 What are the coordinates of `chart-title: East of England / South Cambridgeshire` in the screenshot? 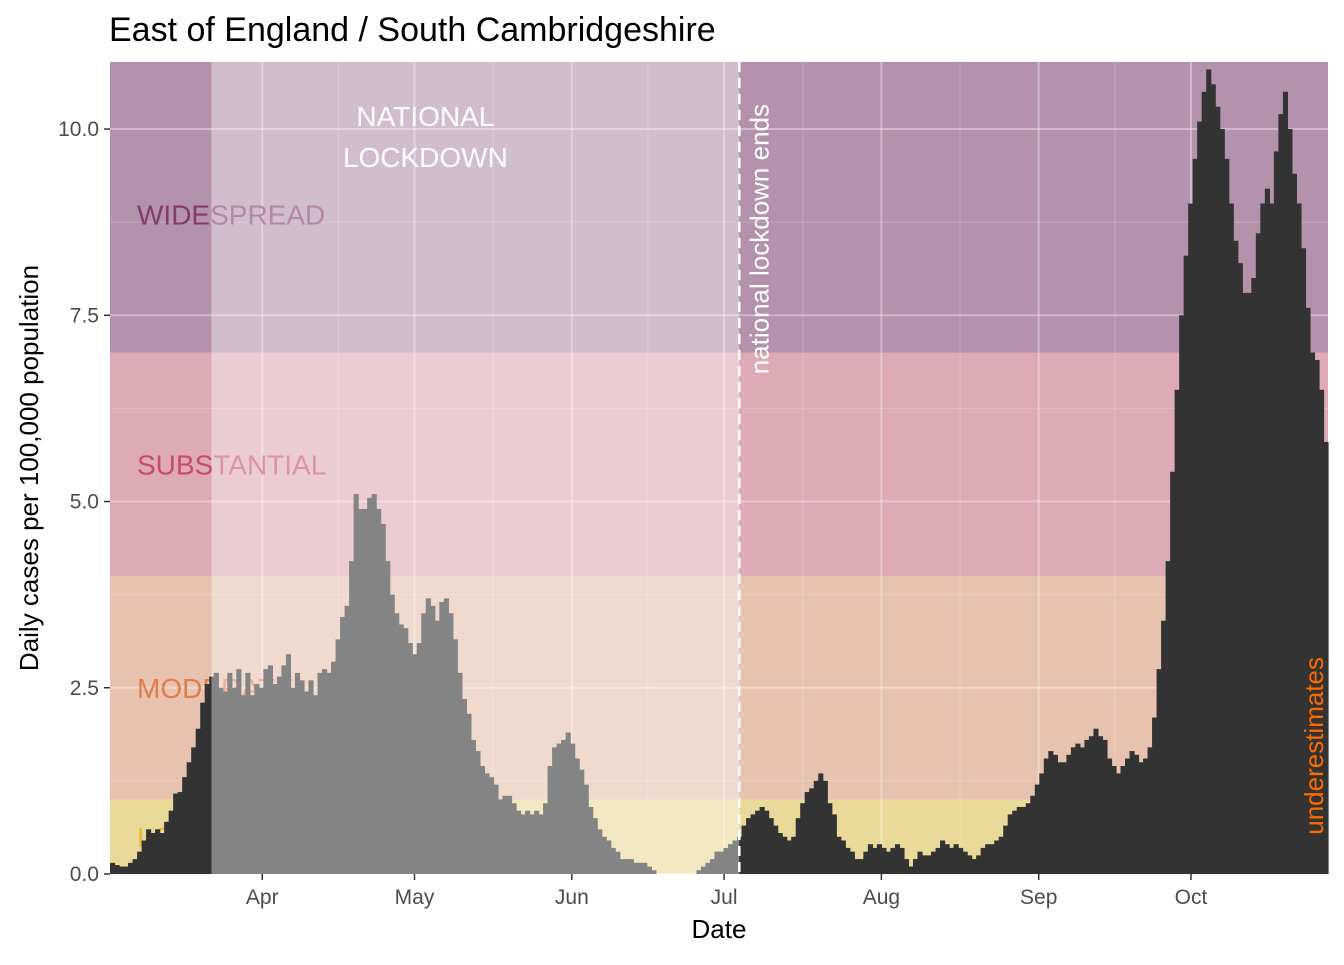 It's located at (412, 30).